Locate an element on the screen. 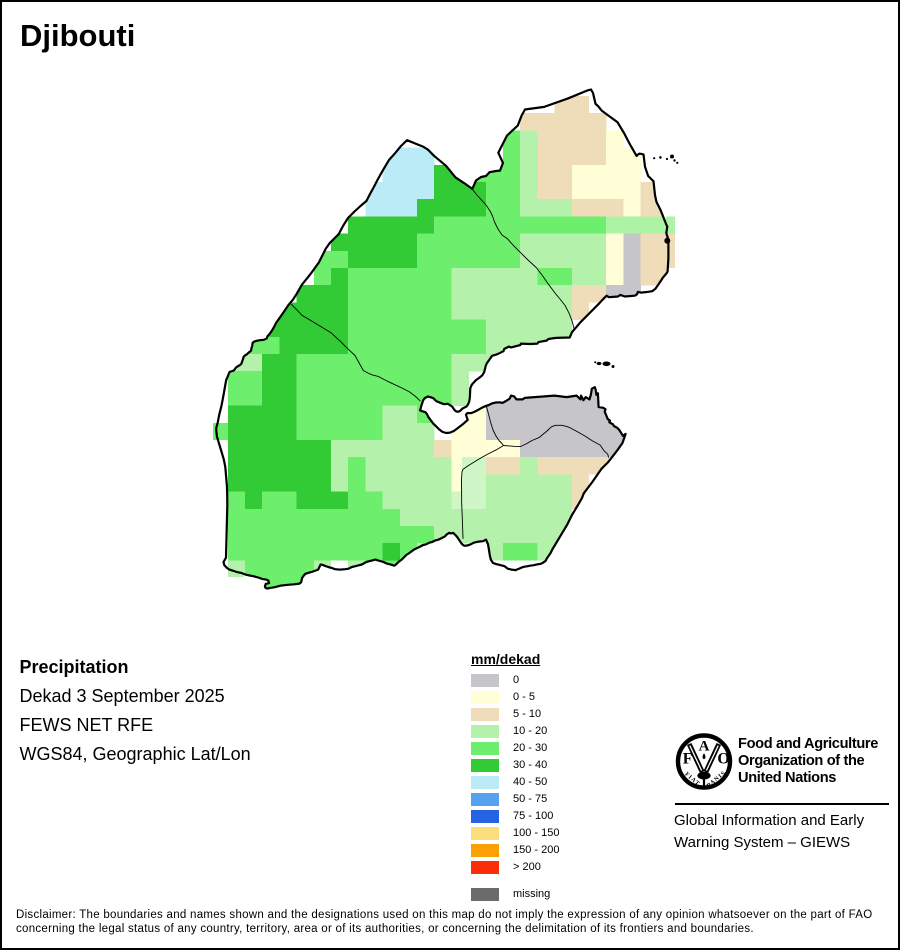 The height and width of the screenshot is (950, 900). svg-text: F is located at coordinates (688, 758).